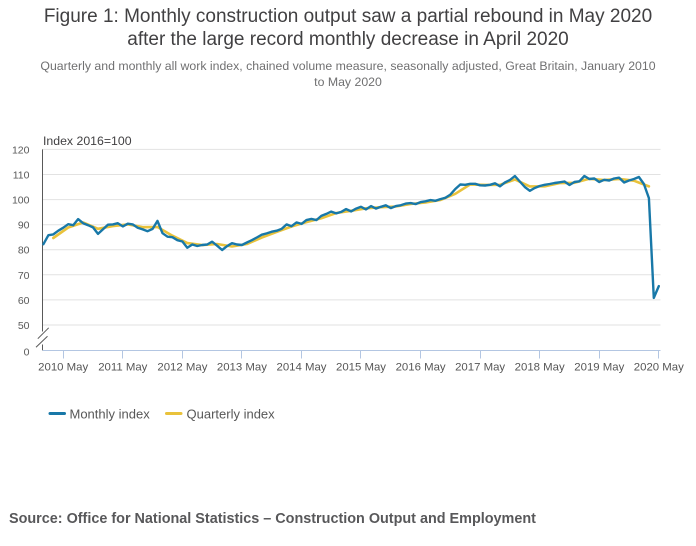  Describe the element at coordinates (182, 368) in the screenshot. I see `svg-text: 2012 May` at that location.